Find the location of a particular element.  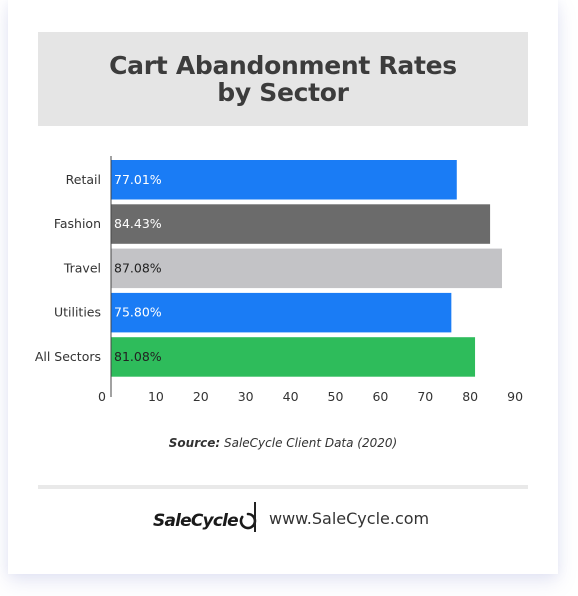

footer-divider is located at coordinates (255, 517).